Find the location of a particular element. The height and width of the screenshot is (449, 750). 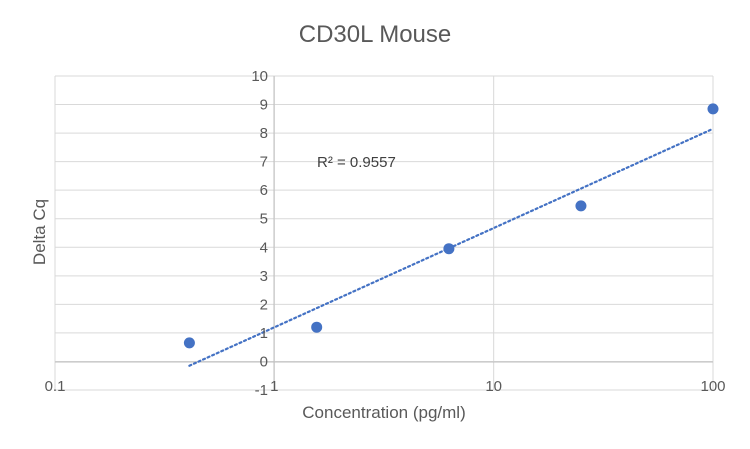

x-tick-label: 1 is located at coordinates (274, 386).